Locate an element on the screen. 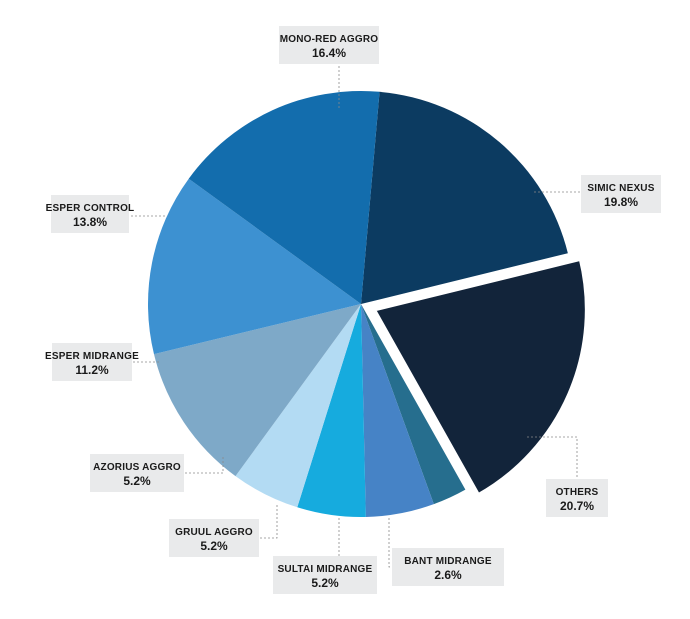  slice-name-label: OTHERS is located at coordinates (577, 492).